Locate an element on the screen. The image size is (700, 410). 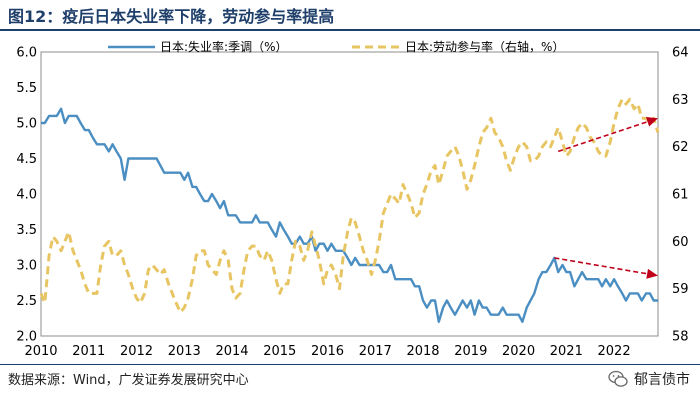
left-axis-tick-label: 3.0 is located at coordinates (26, 266).